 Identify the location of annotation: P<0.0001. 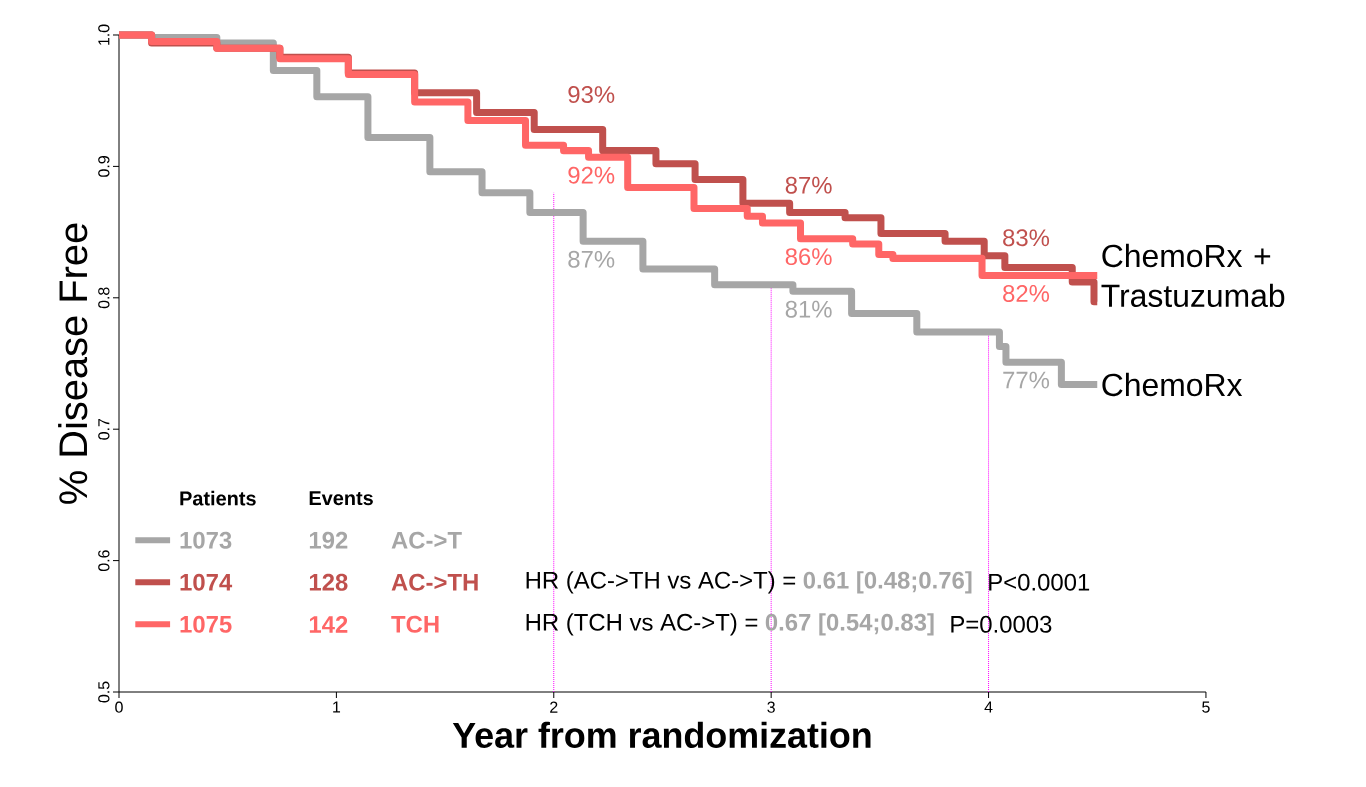
(1039, 582).